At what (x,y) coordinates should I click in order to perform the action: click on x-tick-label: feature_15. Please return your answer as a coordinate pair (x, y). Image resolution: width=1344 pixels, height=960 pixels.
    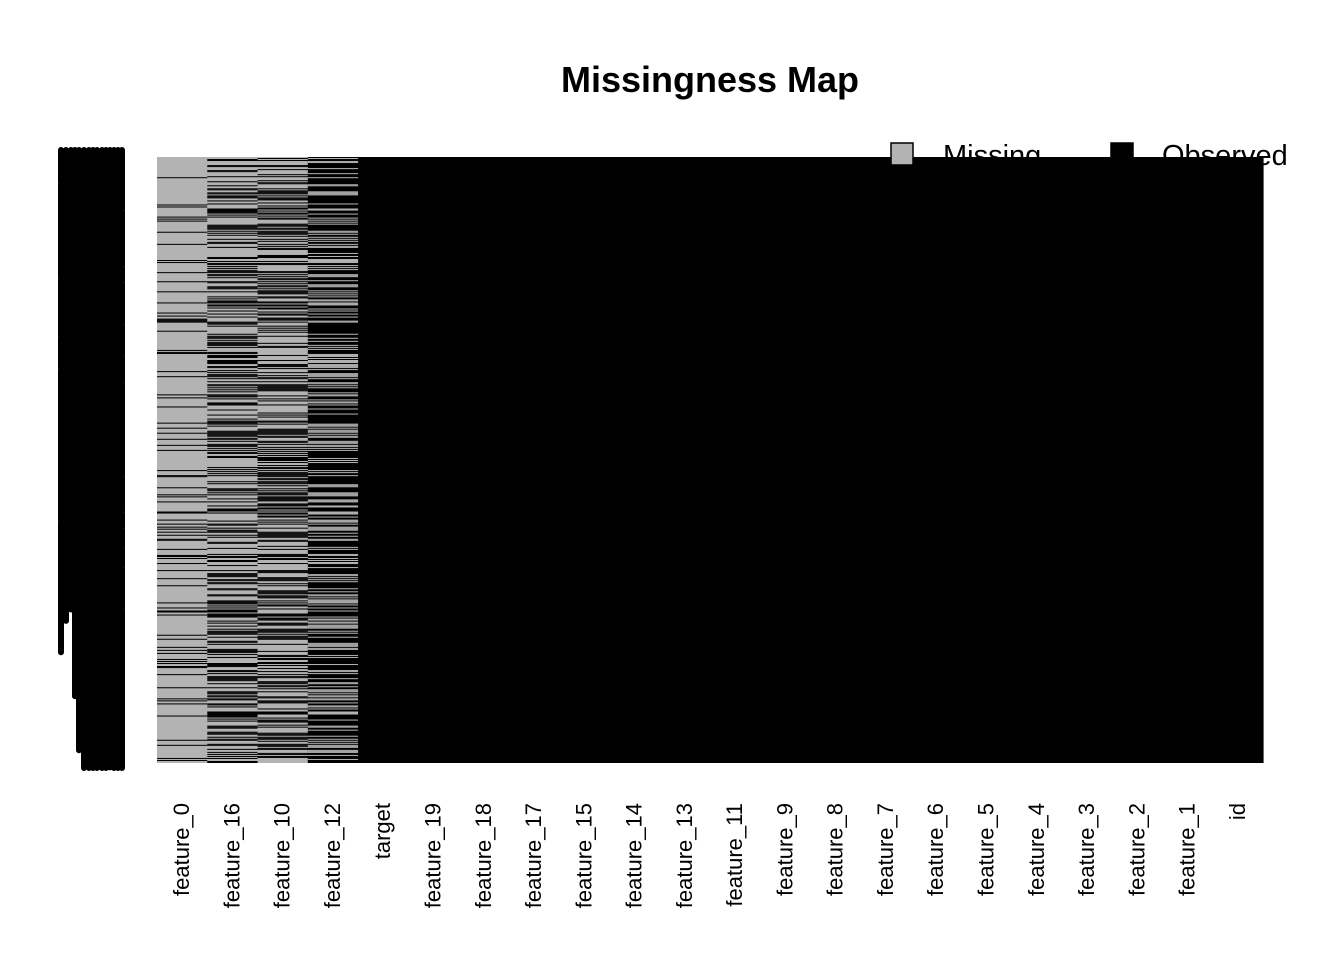
    Looking at the image, I should click on (583, 855).